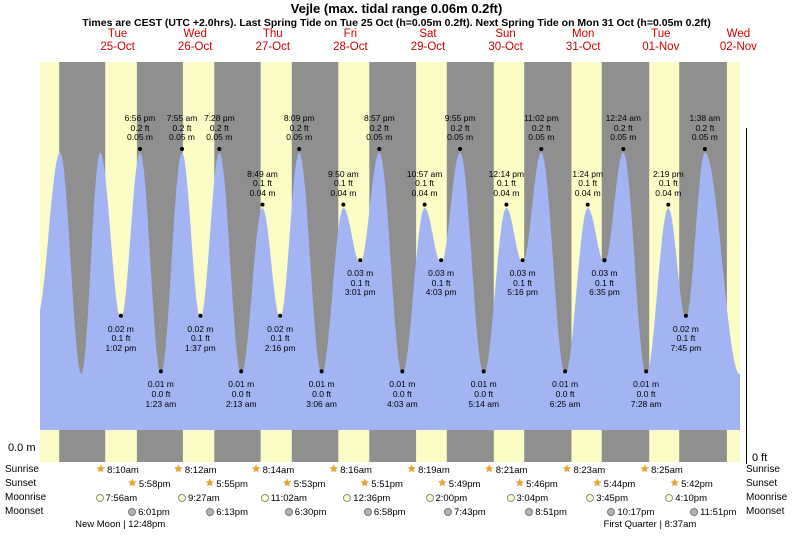 This screenshot has width=793, height=539. What do you see at coordinates (120, 328) in the screenshot?
I see `tide-height-m: 0.02 m` at bounding box center [120, 328].